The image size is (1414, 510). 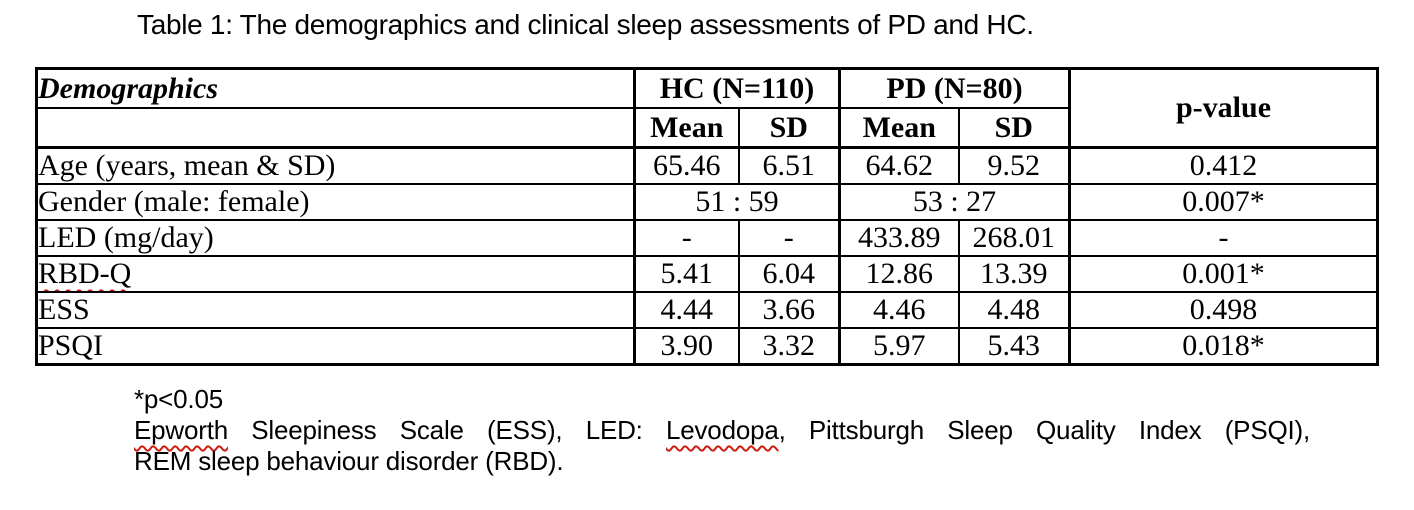 I want to click on header-pd-mean: Mean, so click(x=899, y=128).